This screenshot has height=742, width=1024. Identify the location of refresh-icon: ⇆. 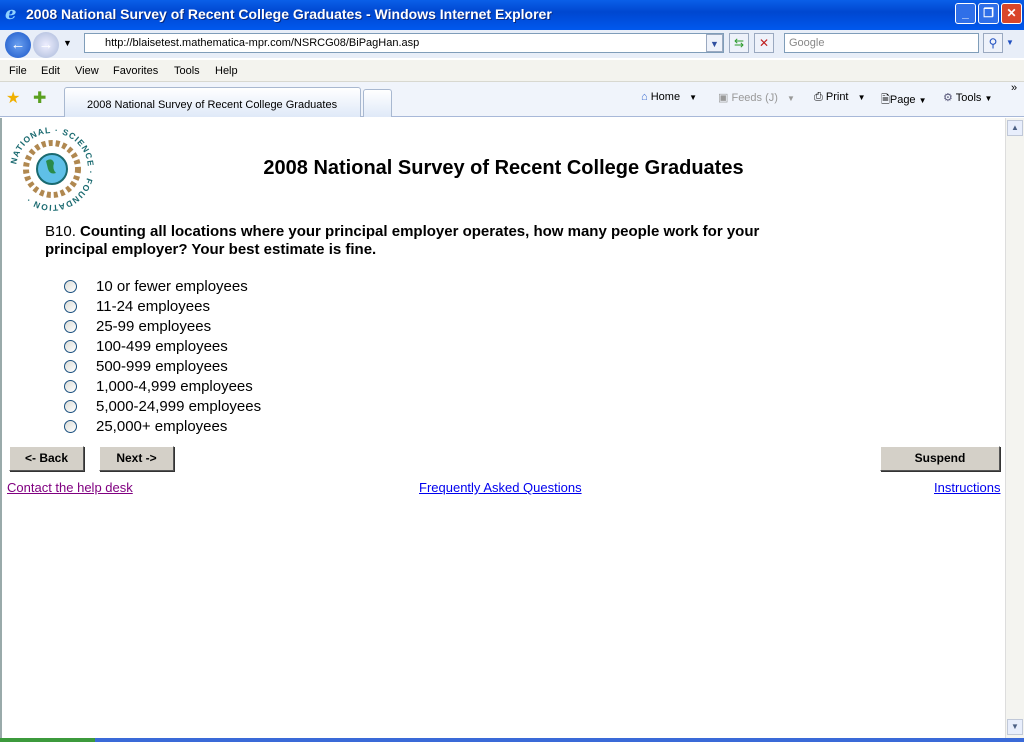
(739, 43).